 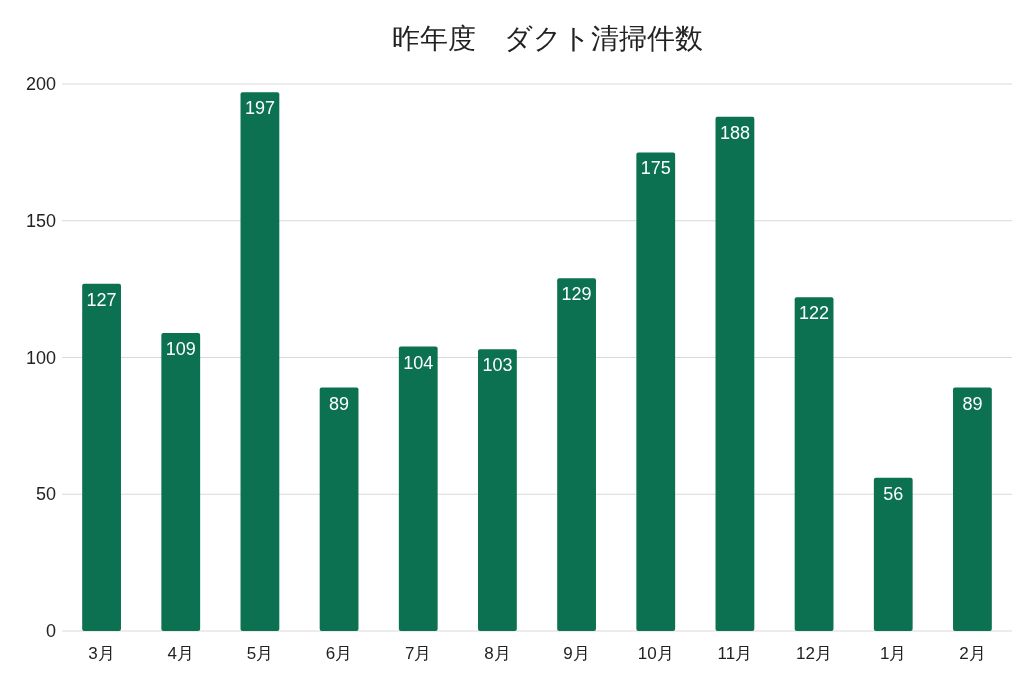 What do you see at coordinates (655, 168) in the screenshot?
I see `data-label: 175` at bounding box center [655, 168].